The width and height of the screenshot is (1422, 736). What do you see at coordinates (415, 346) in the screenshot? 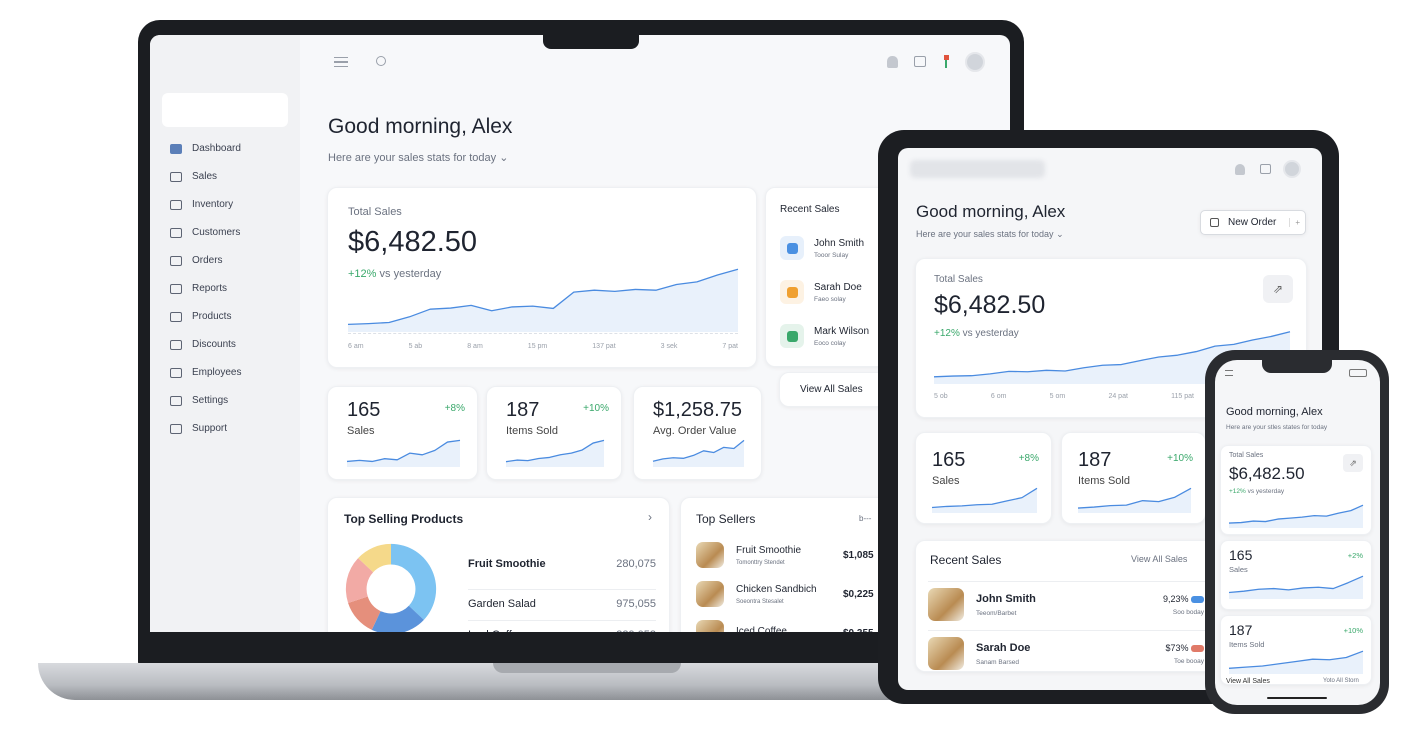
I see `x-tick-label: 5 ab` at bounding box center [415, 346].